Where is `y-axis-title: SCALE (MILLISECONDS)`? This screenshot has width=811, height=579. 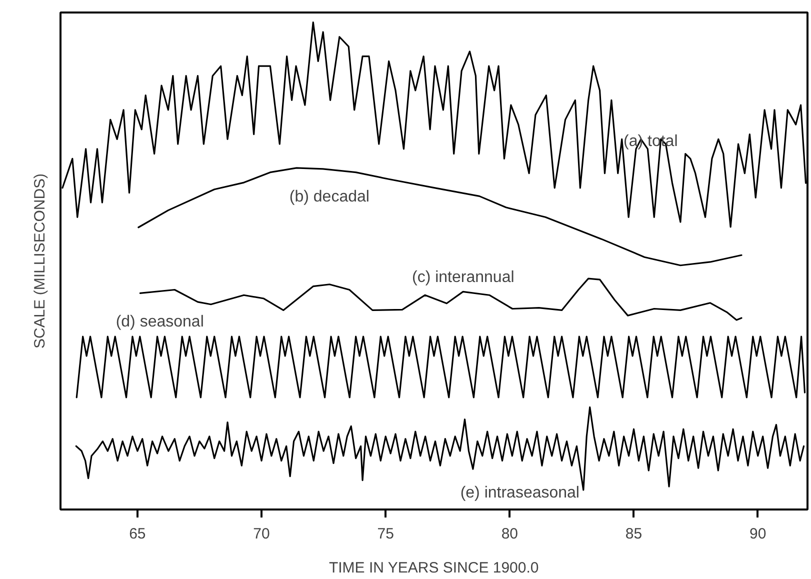 y-axis-title: SCALE (MILLISECONDS) is located at coordinates (40, 261).